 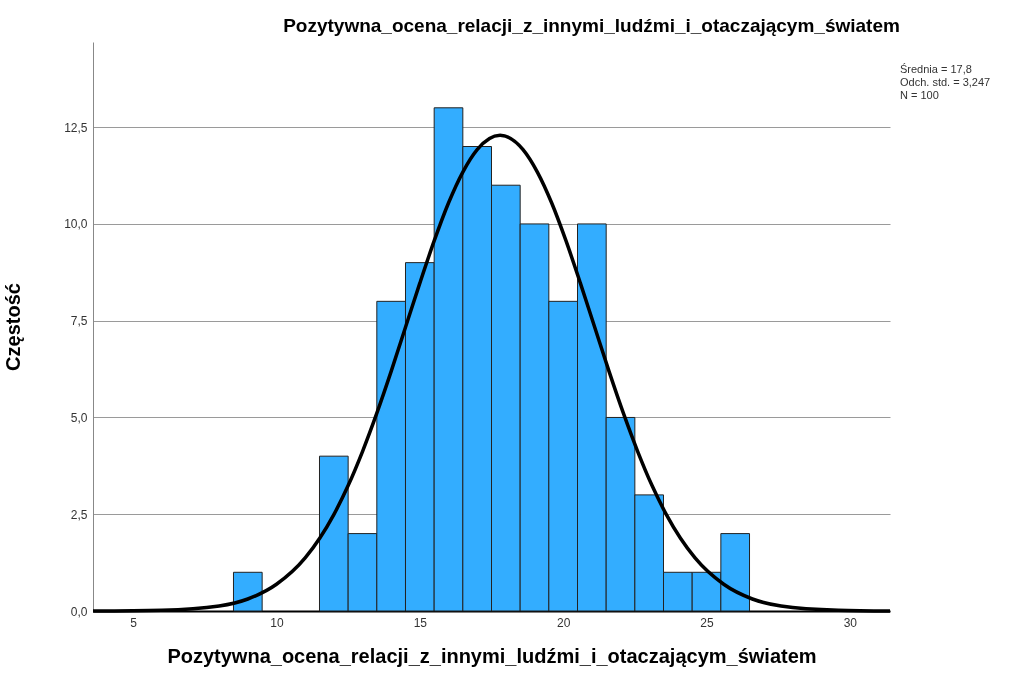 What do you see at coordinates (79, 321) in the screenshot?
I see `y-tick-label: 7,5` at bounding box center [79, 321].